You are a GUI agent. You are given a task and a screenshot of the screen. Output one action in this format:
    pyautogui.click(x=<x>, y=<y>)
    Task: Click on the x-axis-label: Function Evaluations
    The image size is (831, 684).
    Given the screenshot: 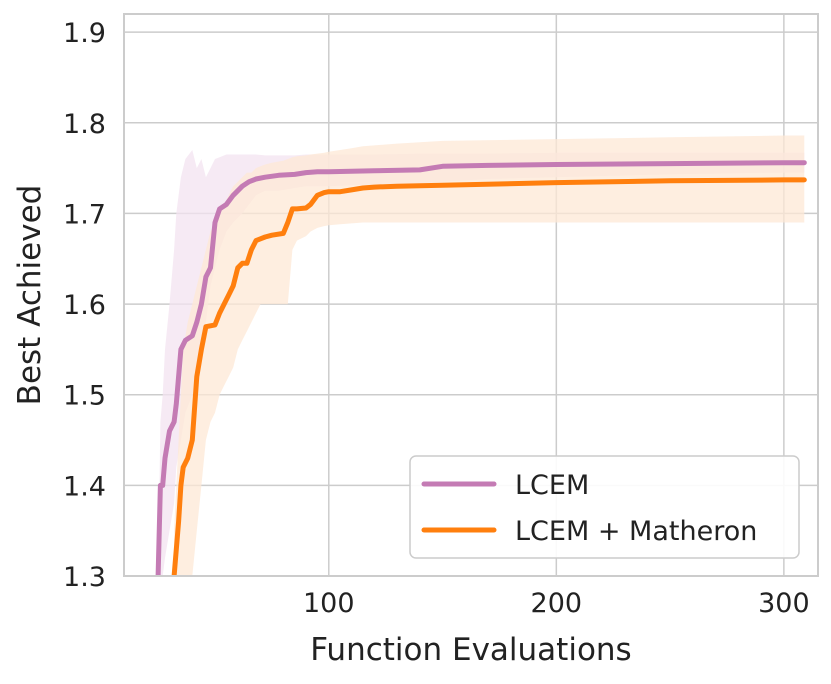 What is the action you would take?
    pyautogui.click(x=470, y=650)
    